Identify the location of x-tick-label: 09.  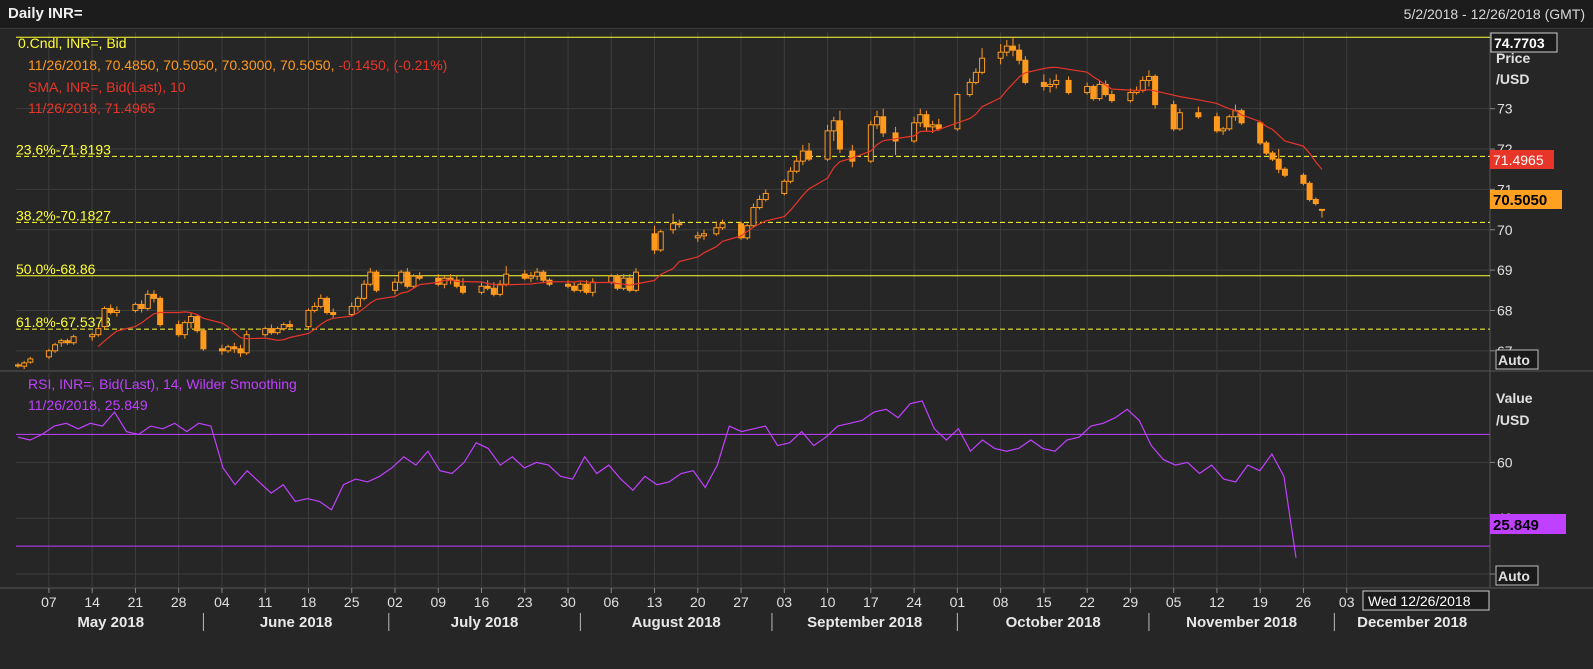
(438, 602).